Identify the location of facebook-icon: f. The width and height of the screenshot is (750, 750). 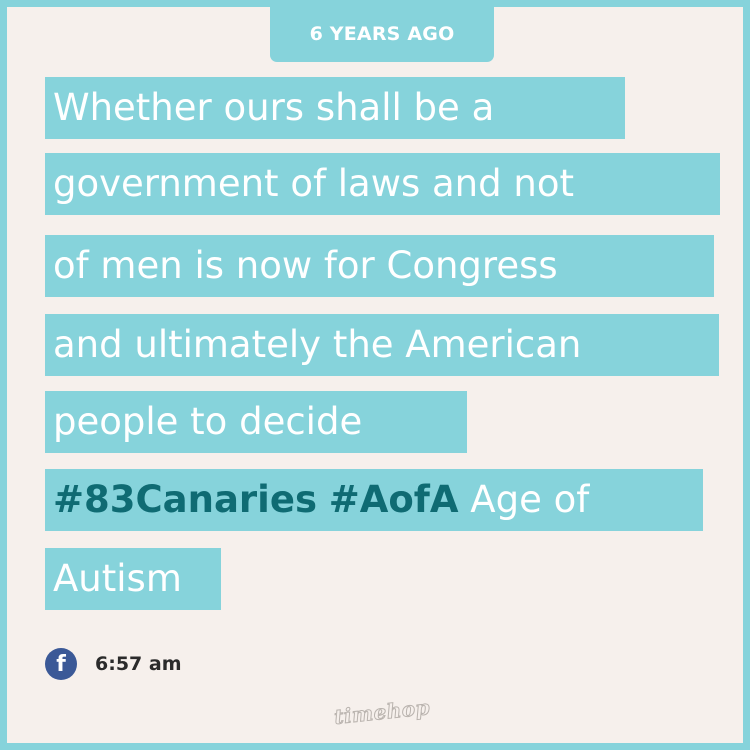
(61, 664).